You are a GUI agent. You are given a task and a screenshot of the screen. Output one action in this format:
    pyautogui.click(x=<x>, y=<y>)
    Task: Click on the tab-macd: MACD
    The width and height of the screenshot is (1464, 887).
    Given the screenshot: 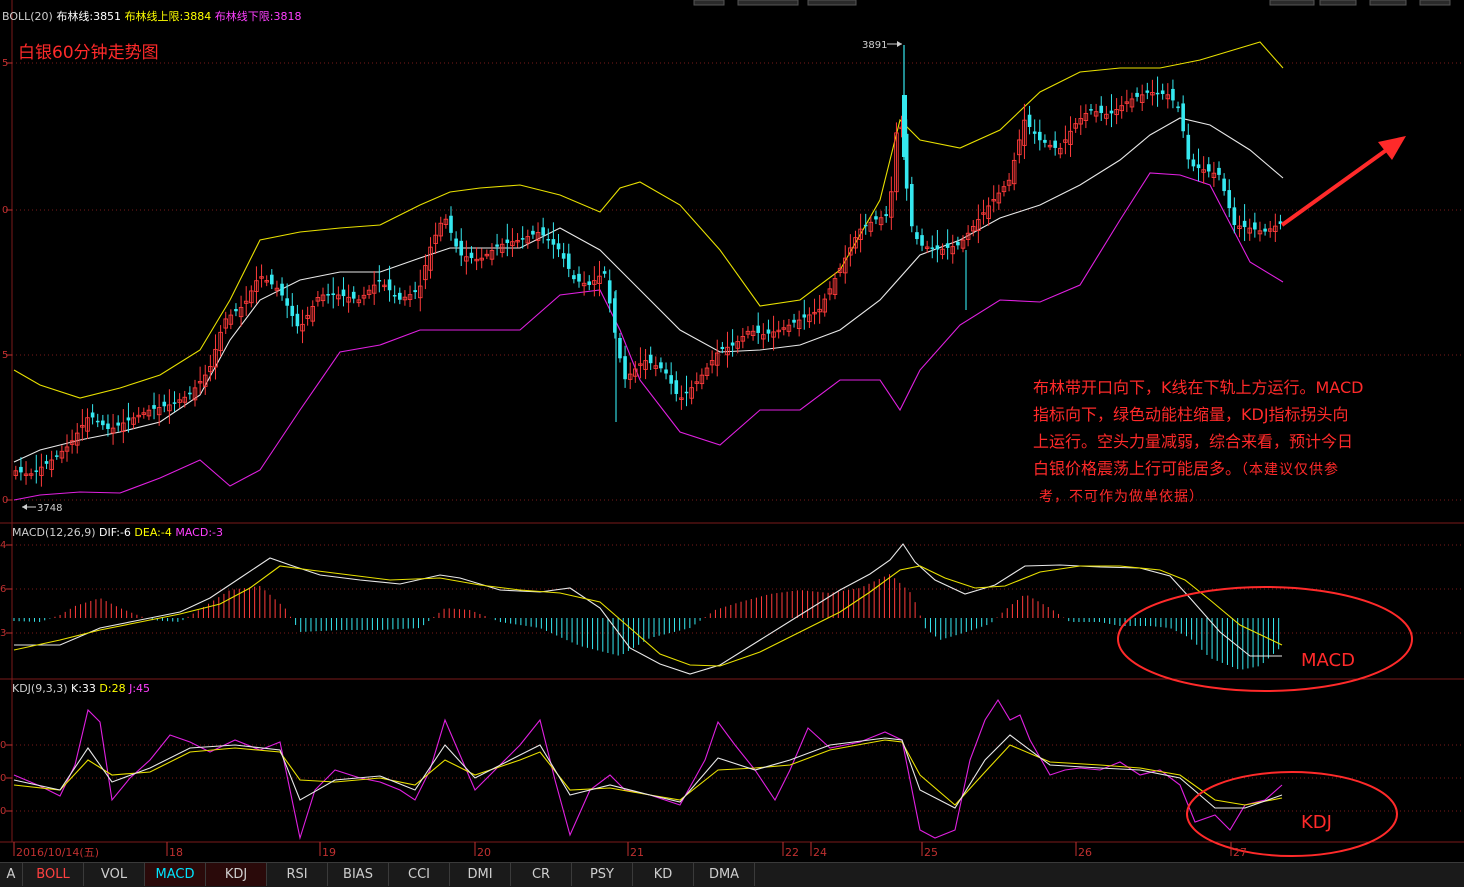 What is the action you would take?
    pyautogui.click(x=175, y=874)
    